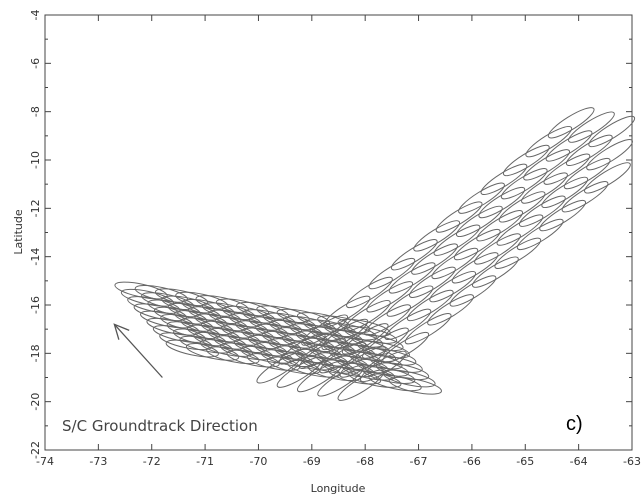 This screenshot has height=497, width=642. I want to click on arrow-shaft, so click(138, 350).